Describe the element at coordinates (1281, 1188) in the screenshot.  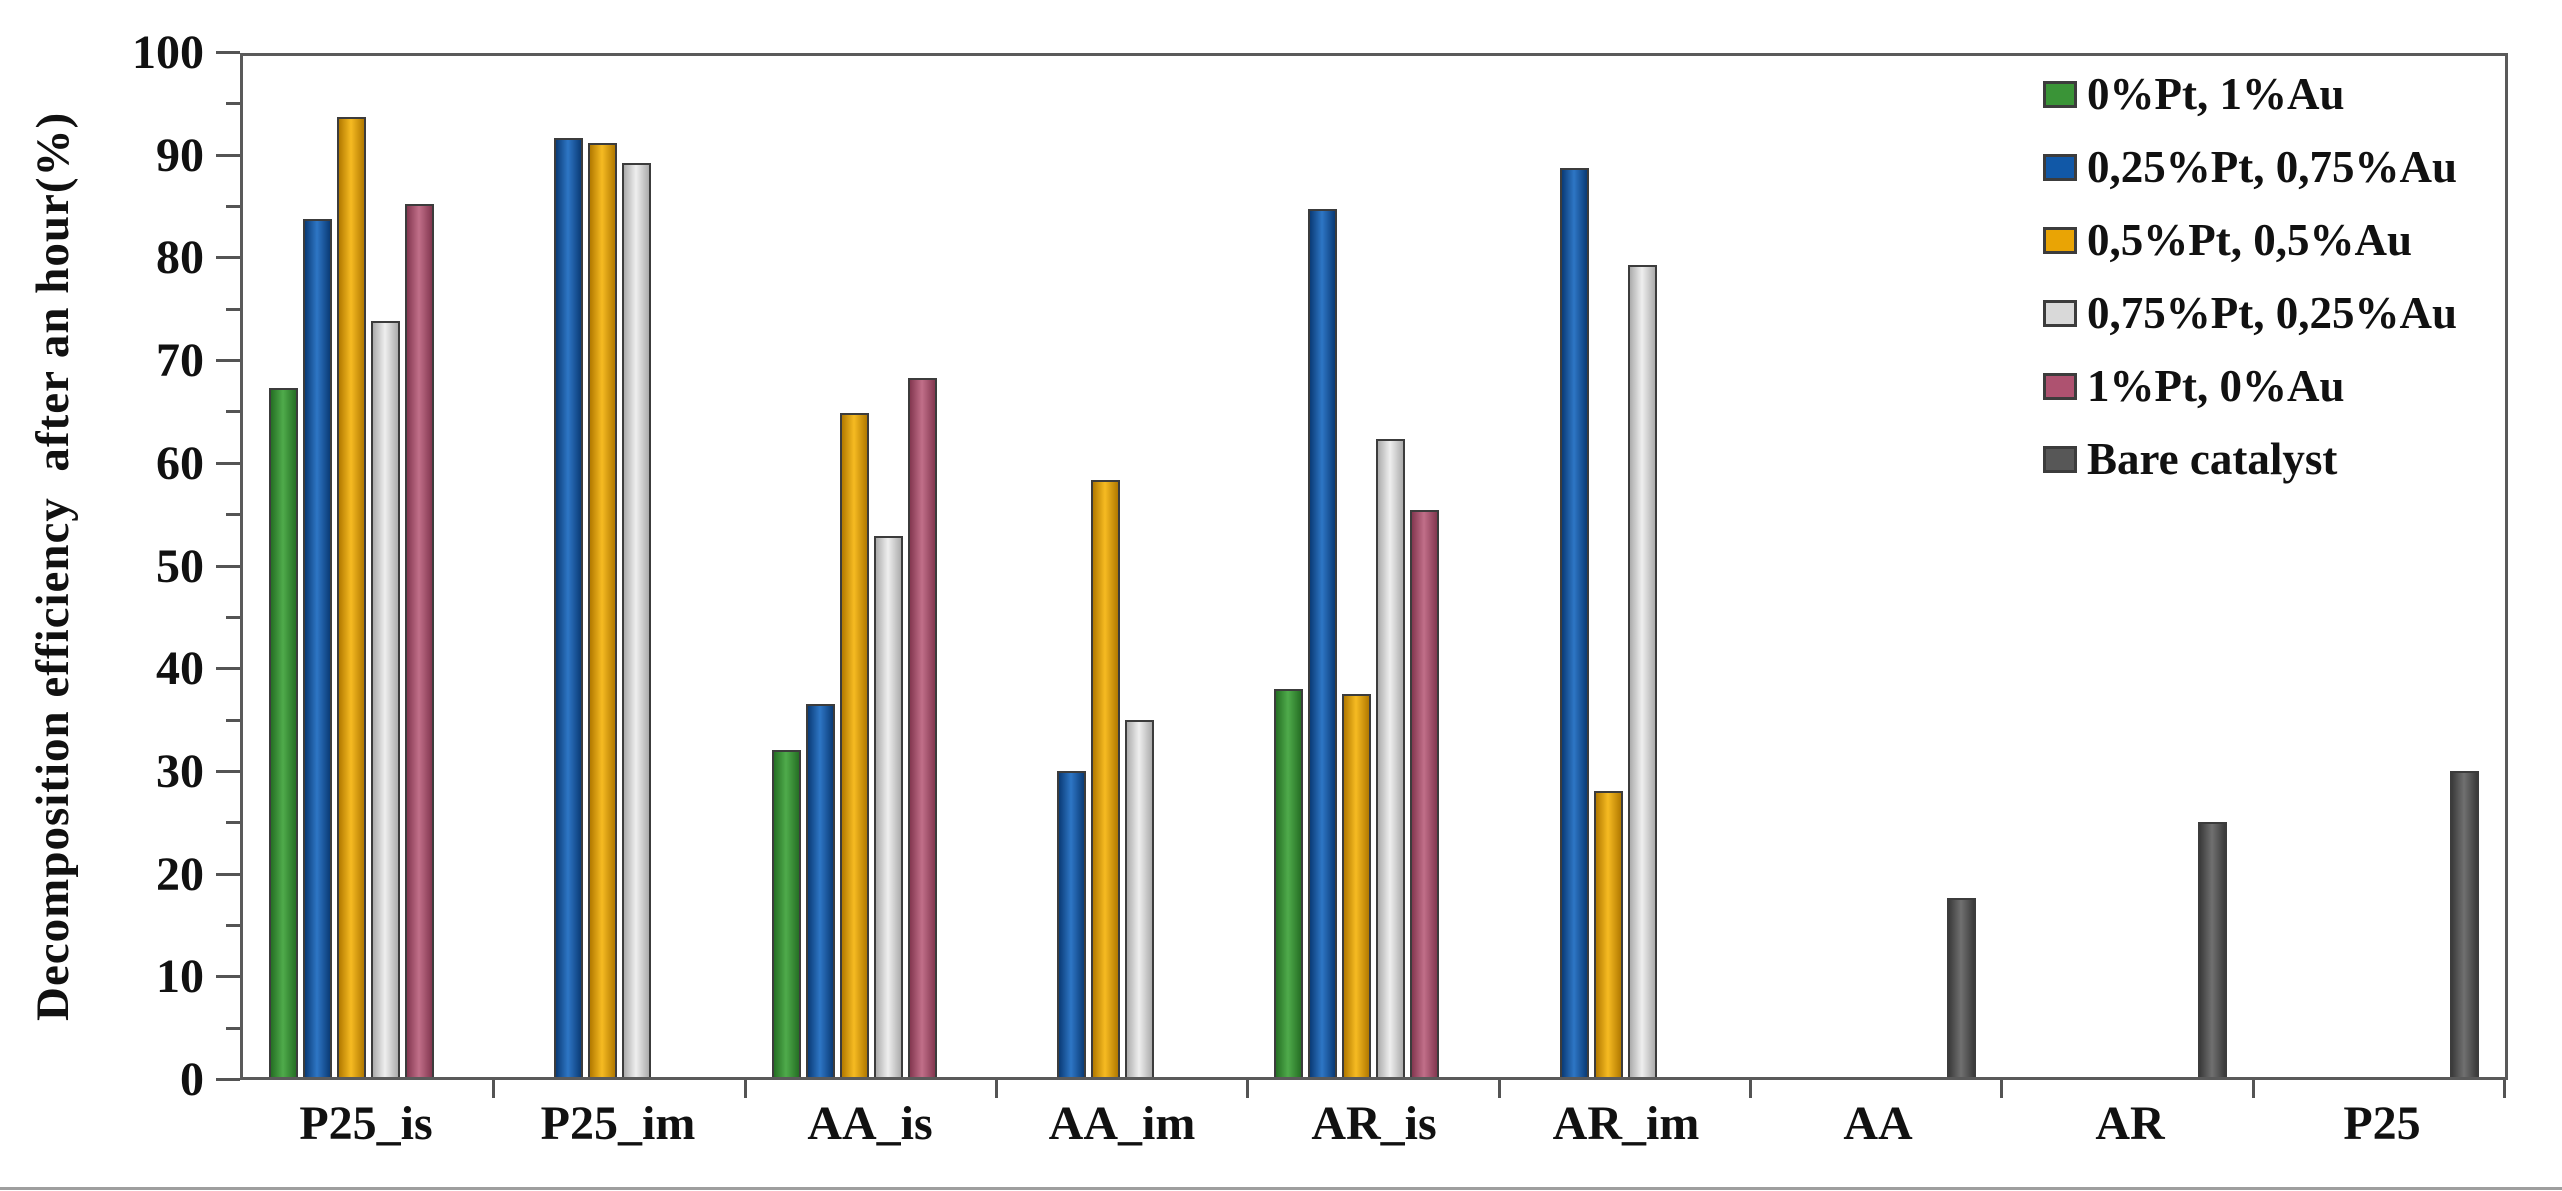
I see `figure-bottom-divider` at that location.